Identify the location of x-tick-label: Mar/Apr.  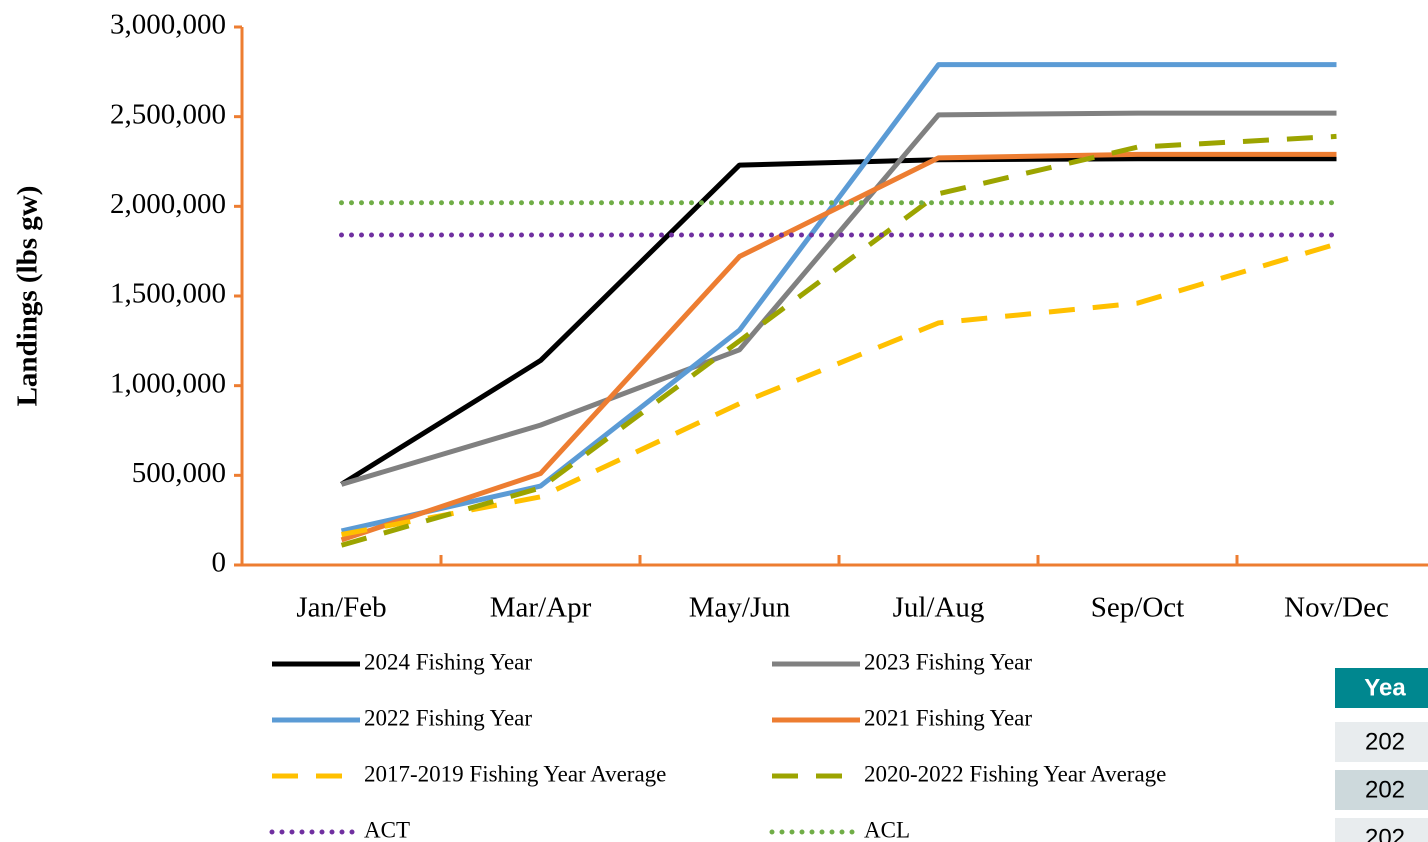
(541, 608).